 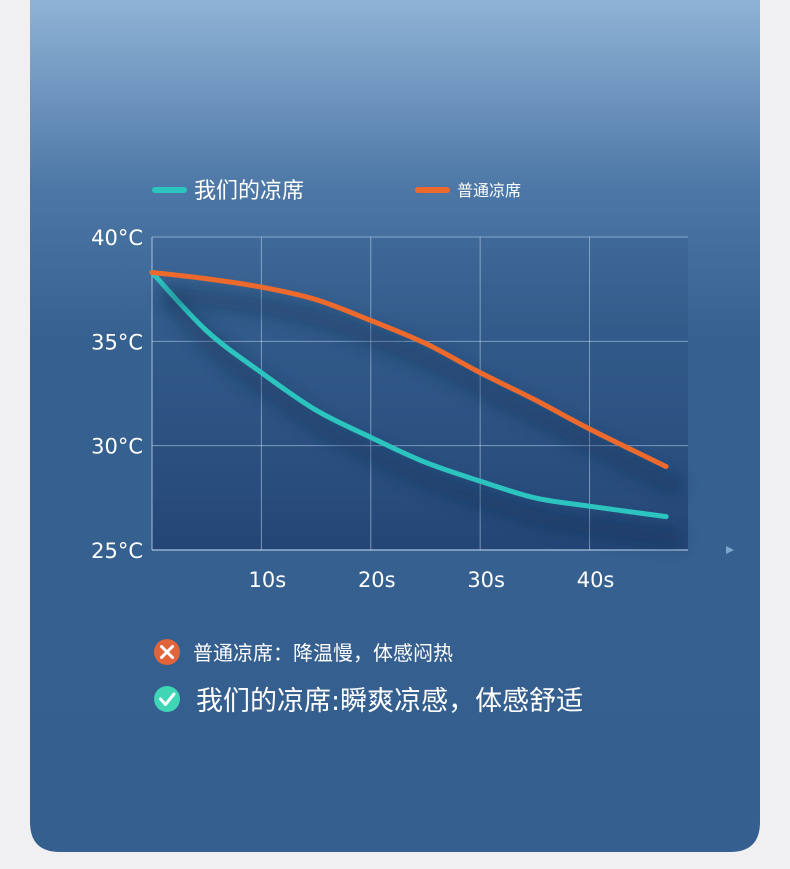 I want to click on legend-label: 我们的凉席, so click(x=249, y=191).